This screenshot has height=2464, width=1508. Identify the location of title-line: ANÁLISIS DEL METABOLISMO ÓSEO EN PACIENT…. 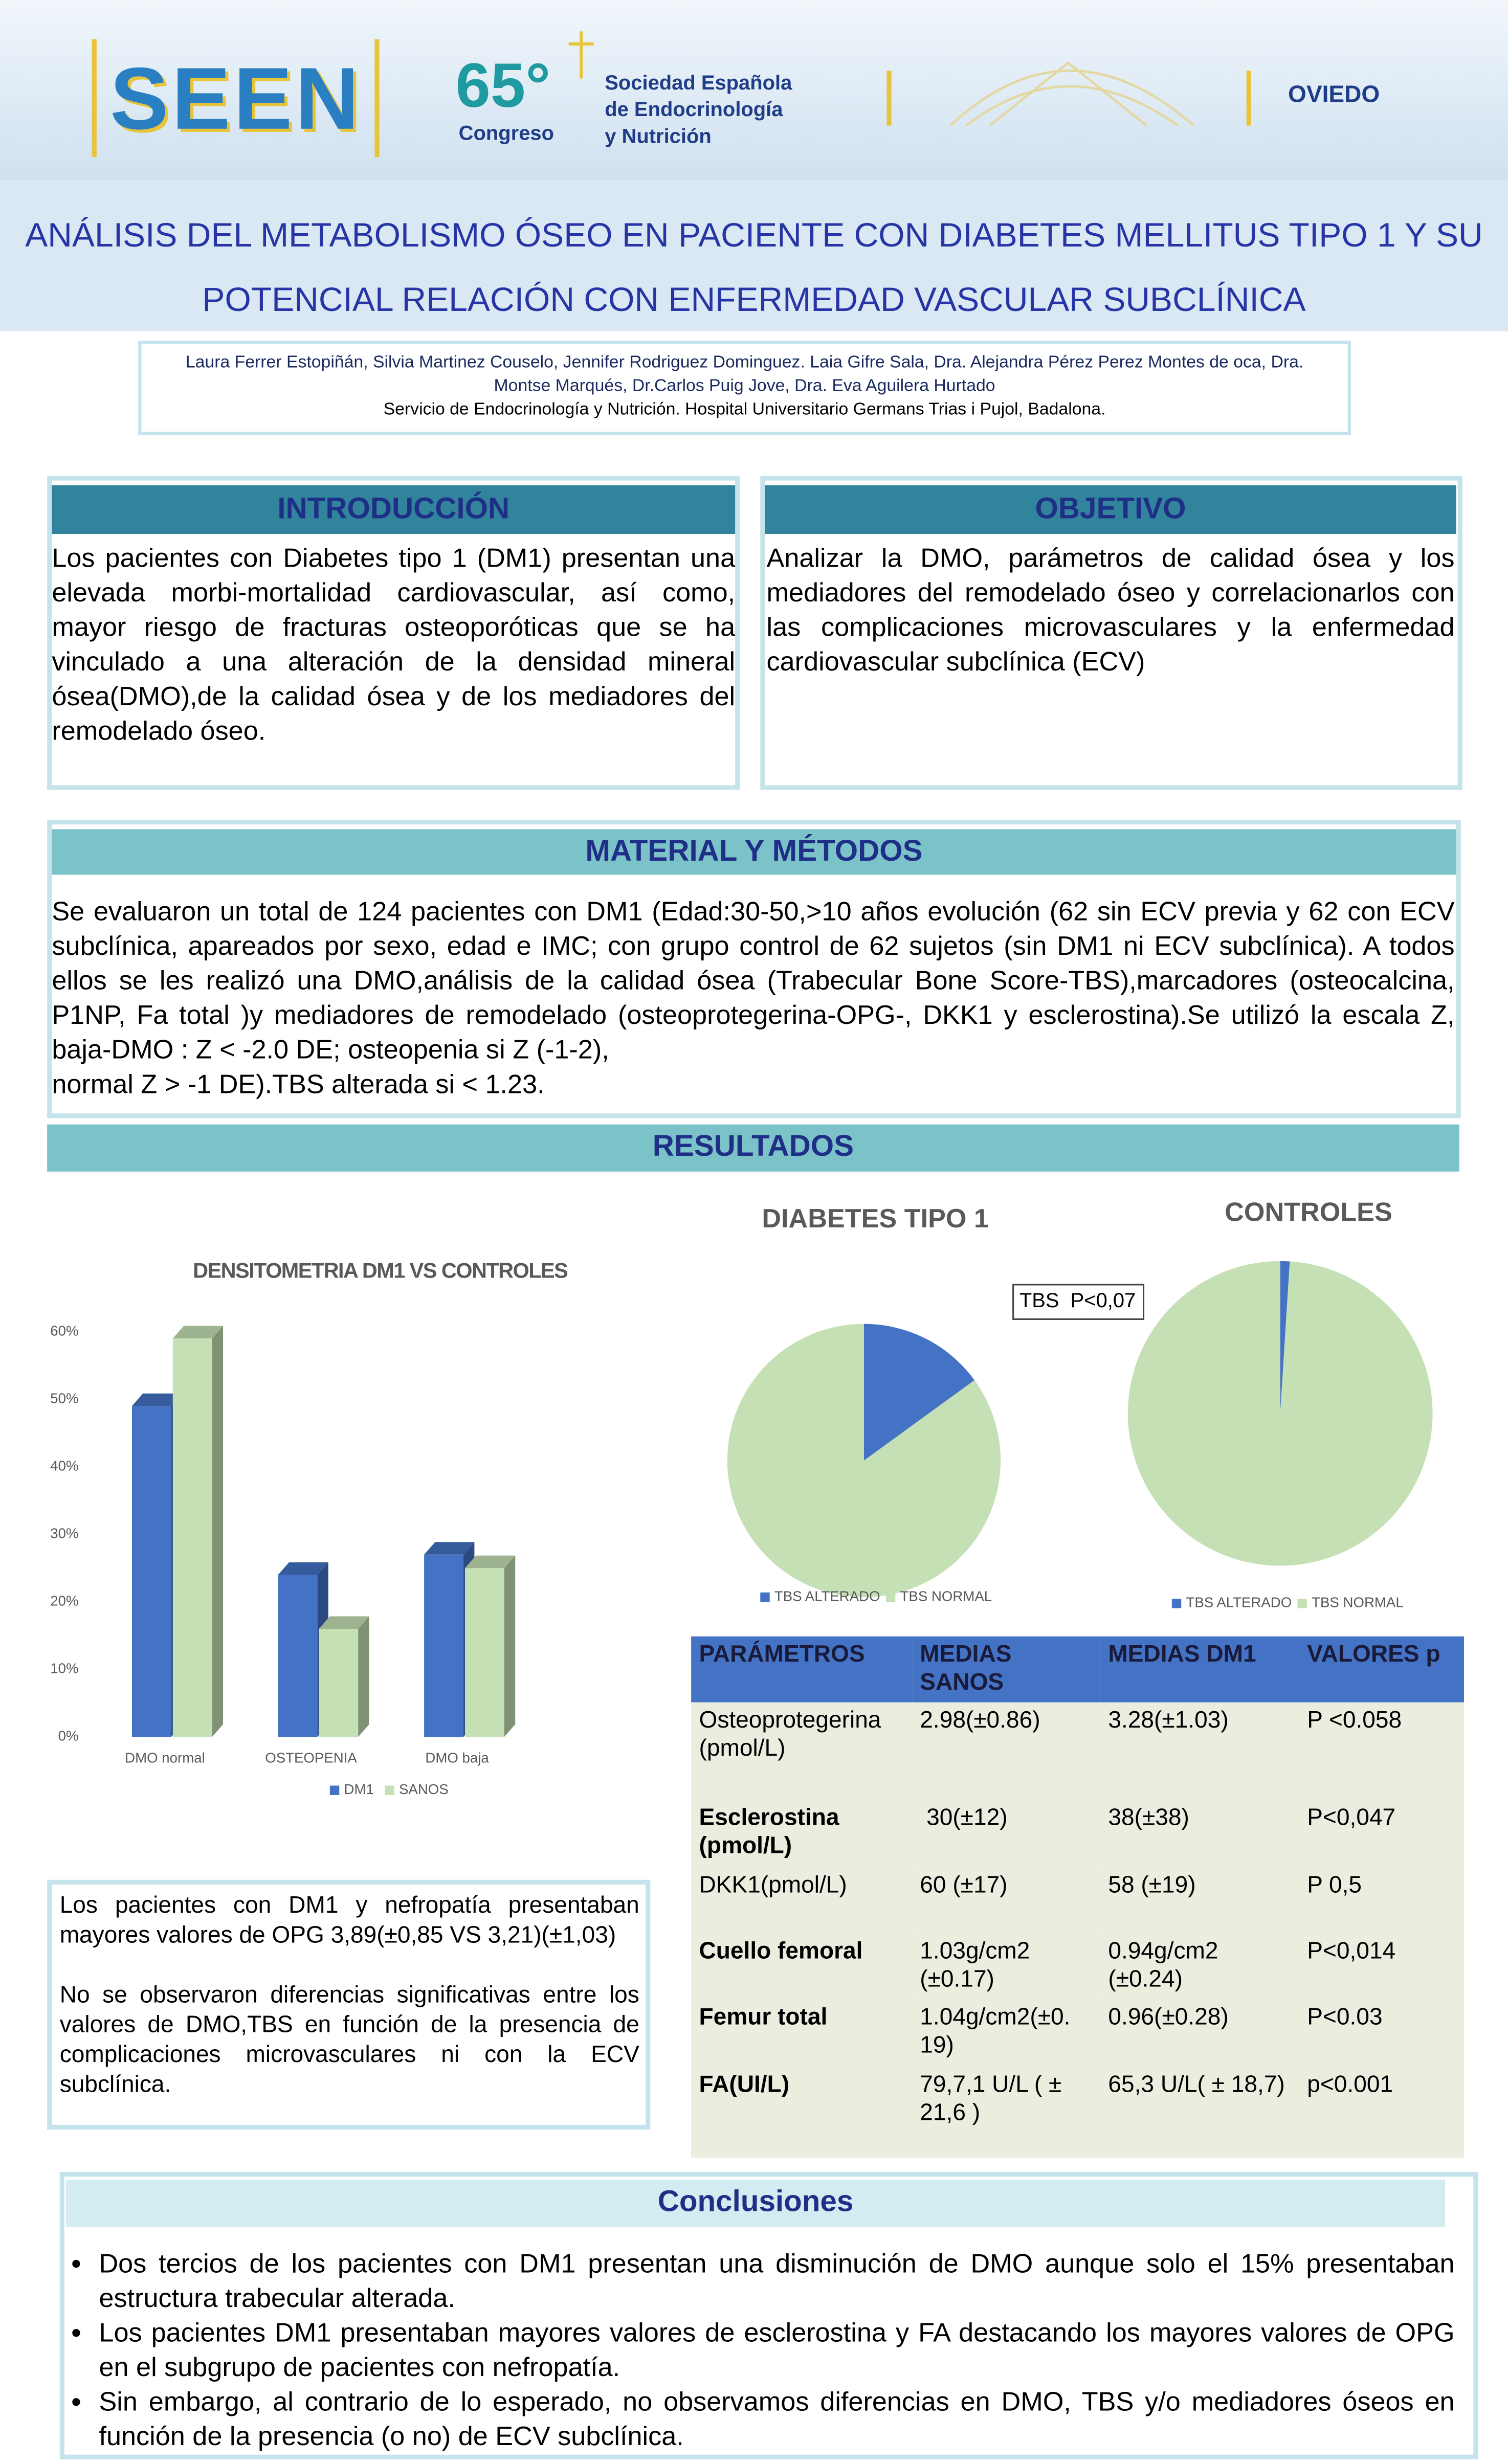
(754, 235).